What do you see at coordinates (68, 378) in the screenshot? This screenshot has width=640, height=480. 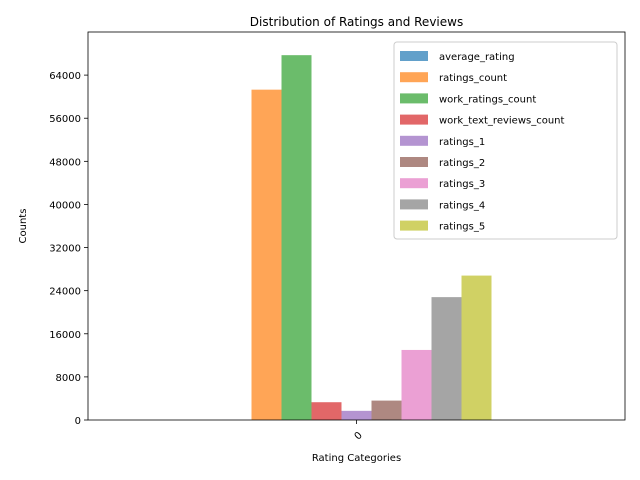 I see `y-tick-label: 8000` at bounding box center [68, 378].